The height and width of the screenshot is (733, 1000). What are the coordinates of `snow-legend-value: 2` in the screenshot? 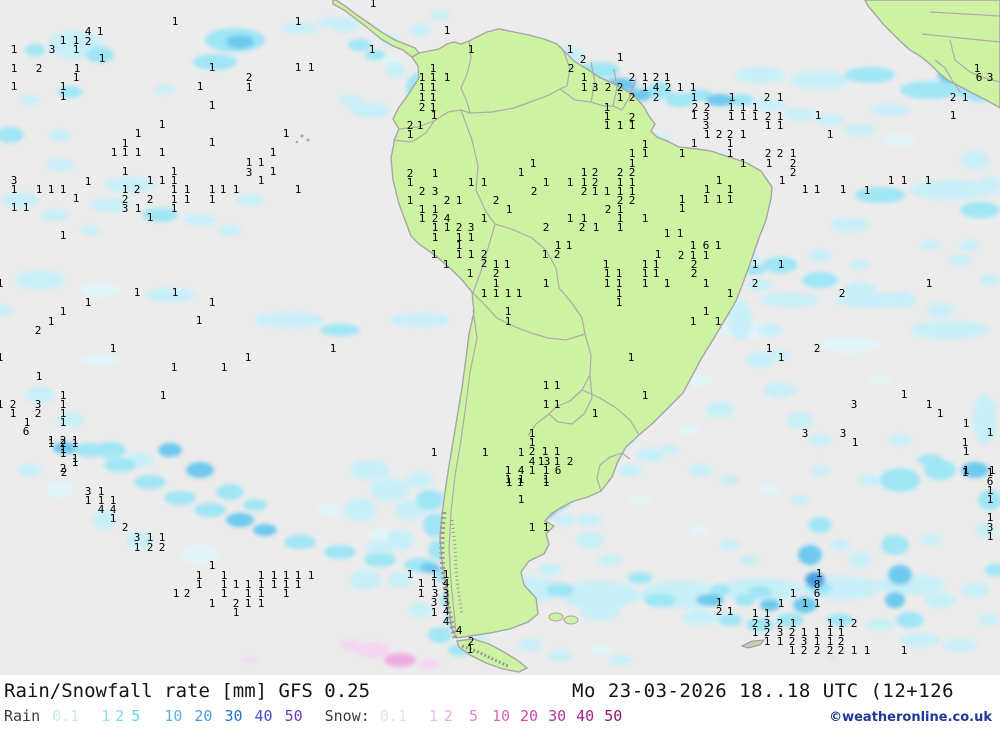 It's located at (448, 716).